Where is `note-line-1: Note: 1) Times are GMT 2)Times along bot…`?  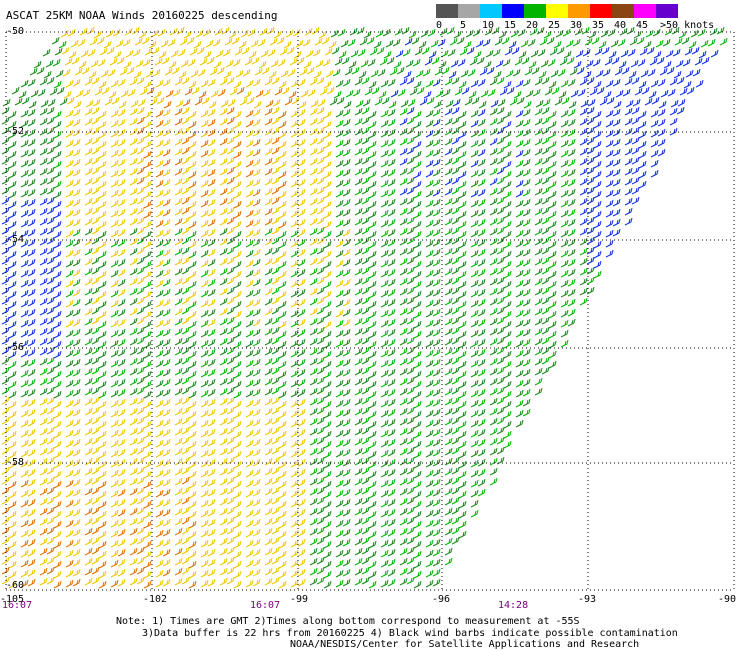
note-line-1: Note: 1) Times are GMT 2)Times along bot… is located at coordinates (348, 621).